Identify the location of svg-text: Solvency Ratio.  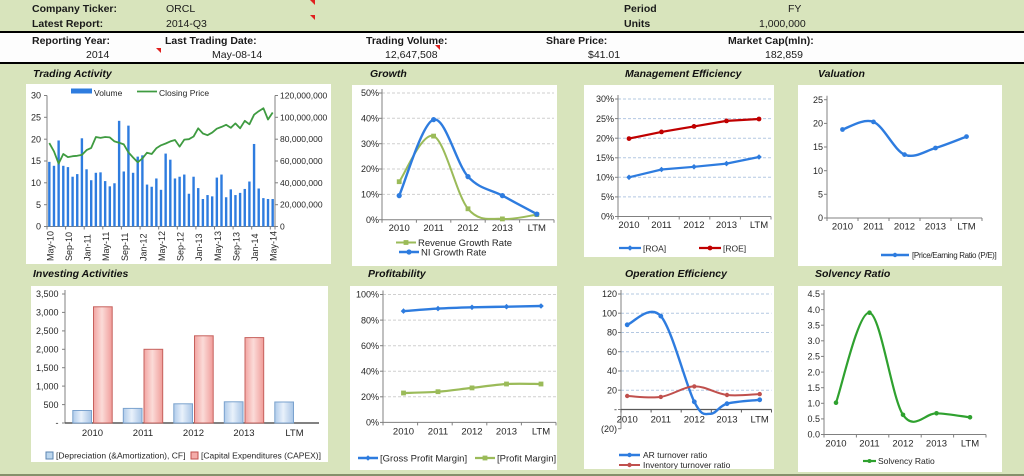
(906, 461).